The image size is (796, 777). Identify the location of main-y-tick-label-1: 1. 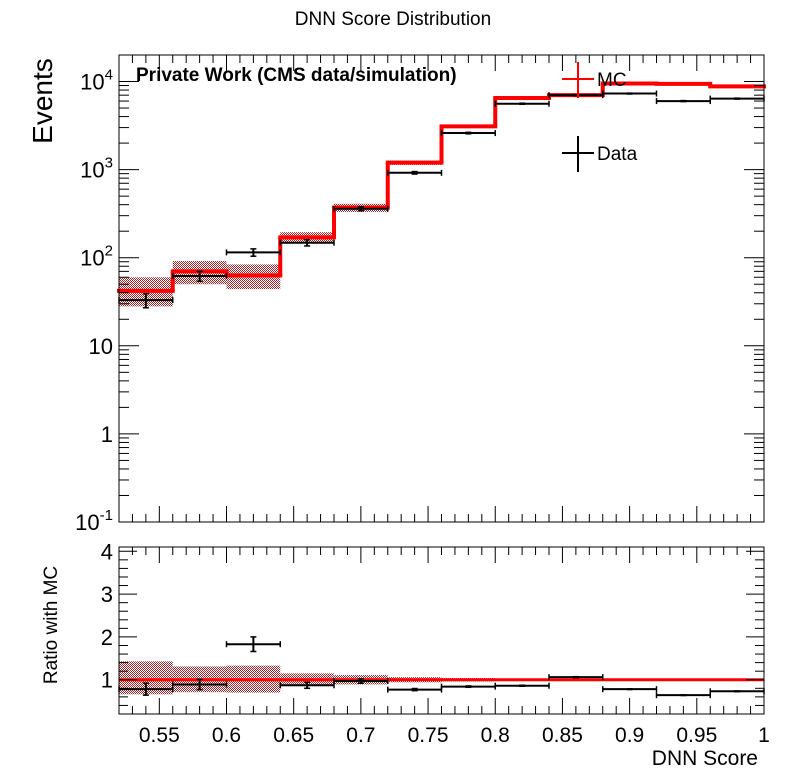
(107, 434).